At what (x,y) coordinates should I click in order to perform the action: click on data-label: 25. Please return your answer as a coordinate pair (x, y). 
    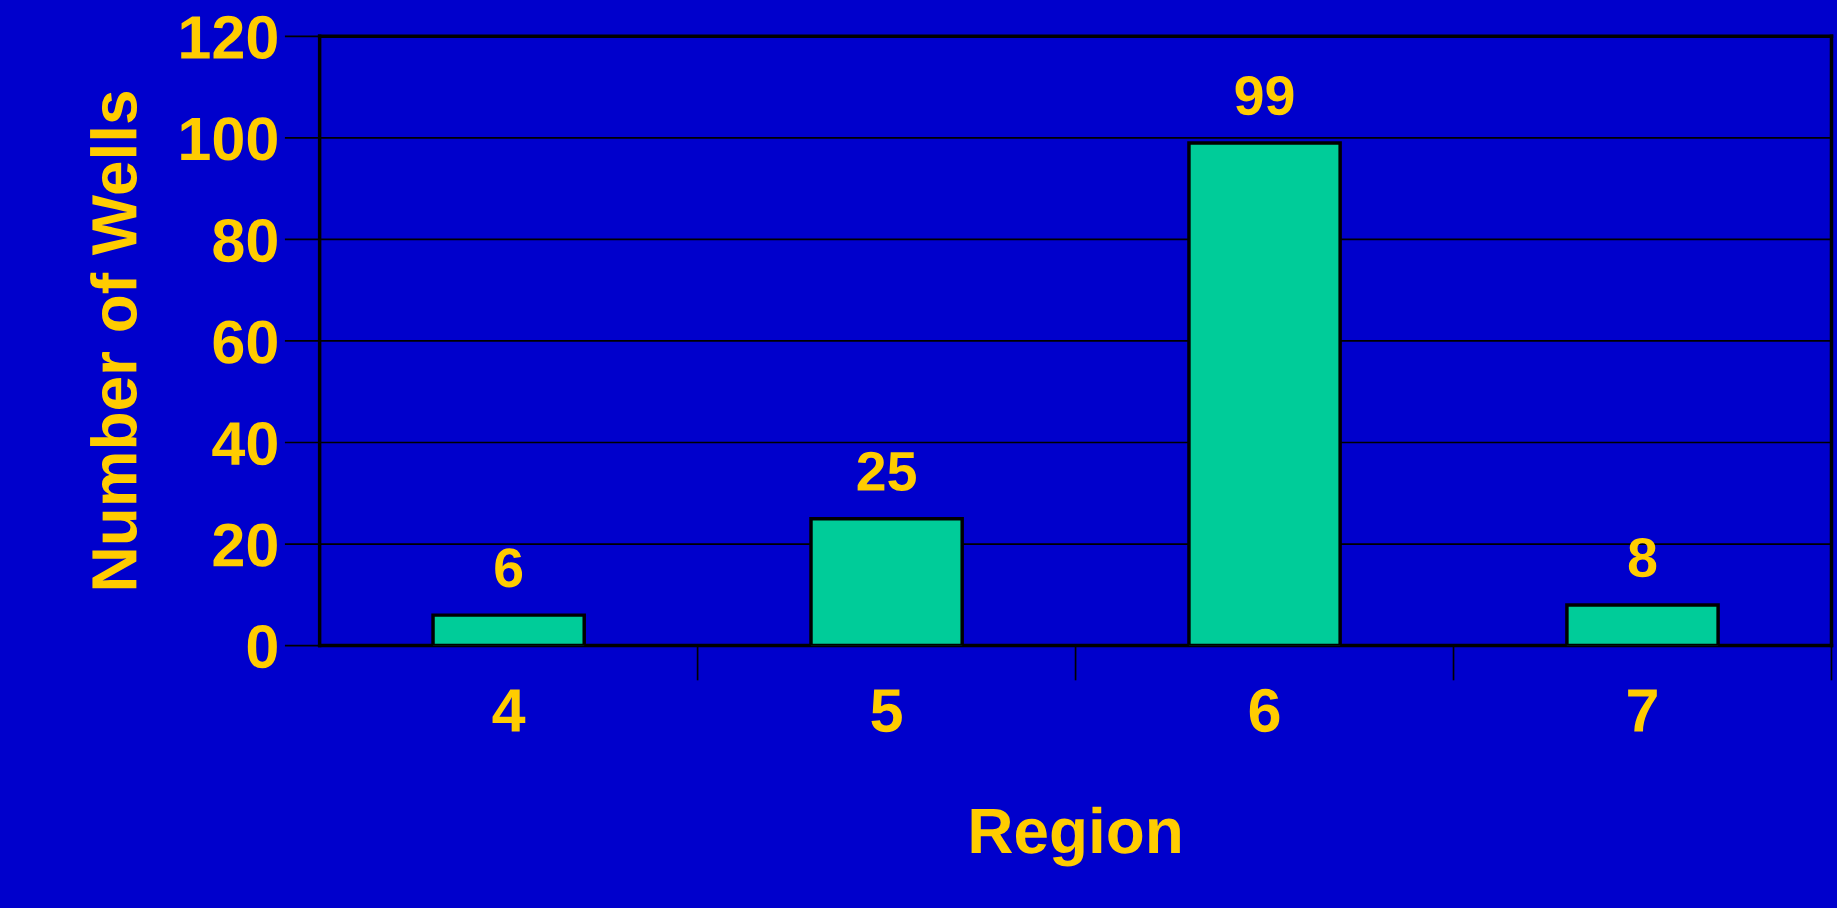
    Looking at the image, I should click on (886, 471).